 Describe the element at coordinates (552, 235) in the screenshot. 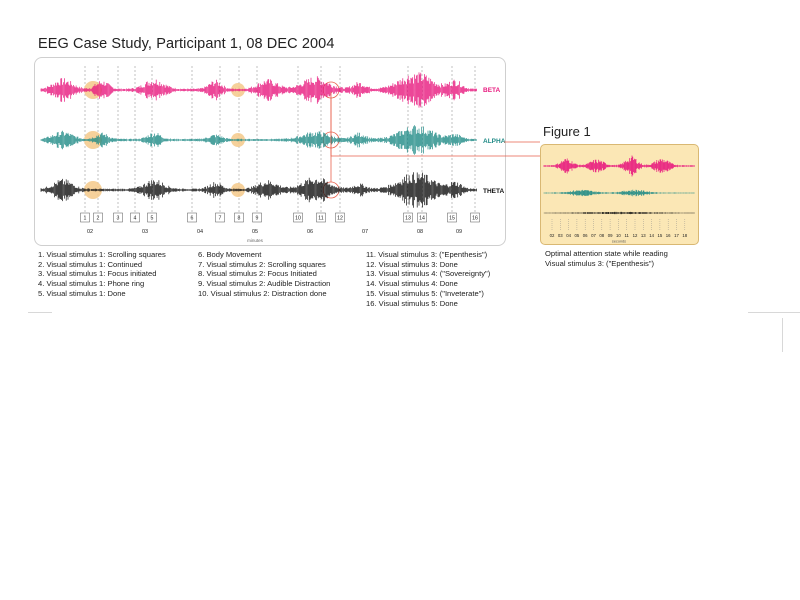

I see `inset-x-tick-label: 02` at that location.